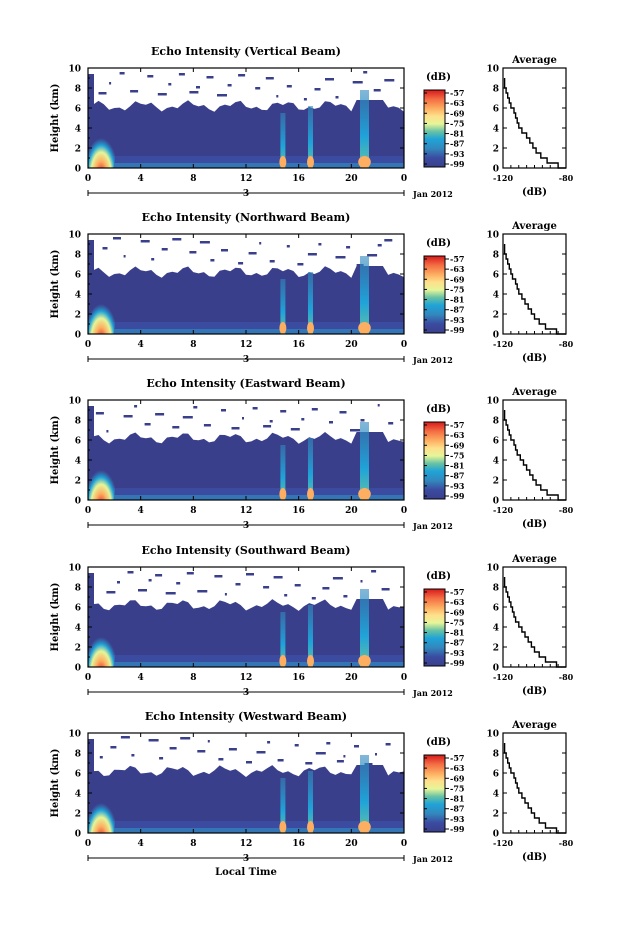  Describe the element at coordinates (351, 179) in the screenshot. I see `x-tick-label: 20` at that location.